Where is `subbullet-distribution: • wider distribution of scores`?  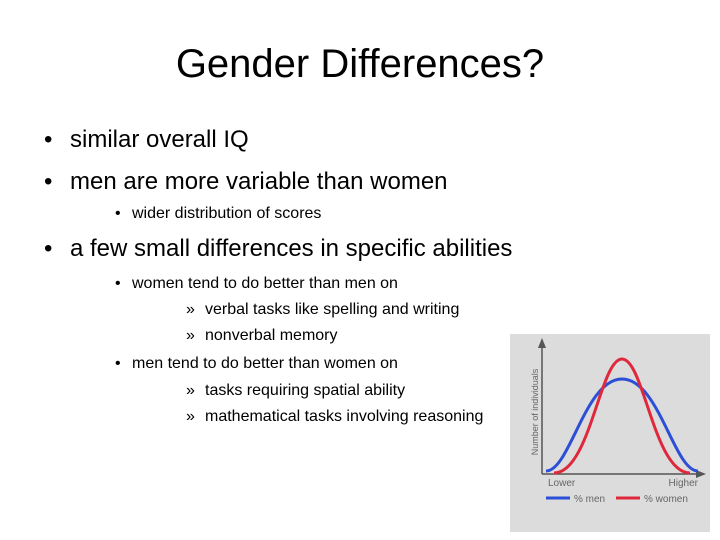 subbullet-distribution: • wider distribution of scores is located at coordinates (218, 214).